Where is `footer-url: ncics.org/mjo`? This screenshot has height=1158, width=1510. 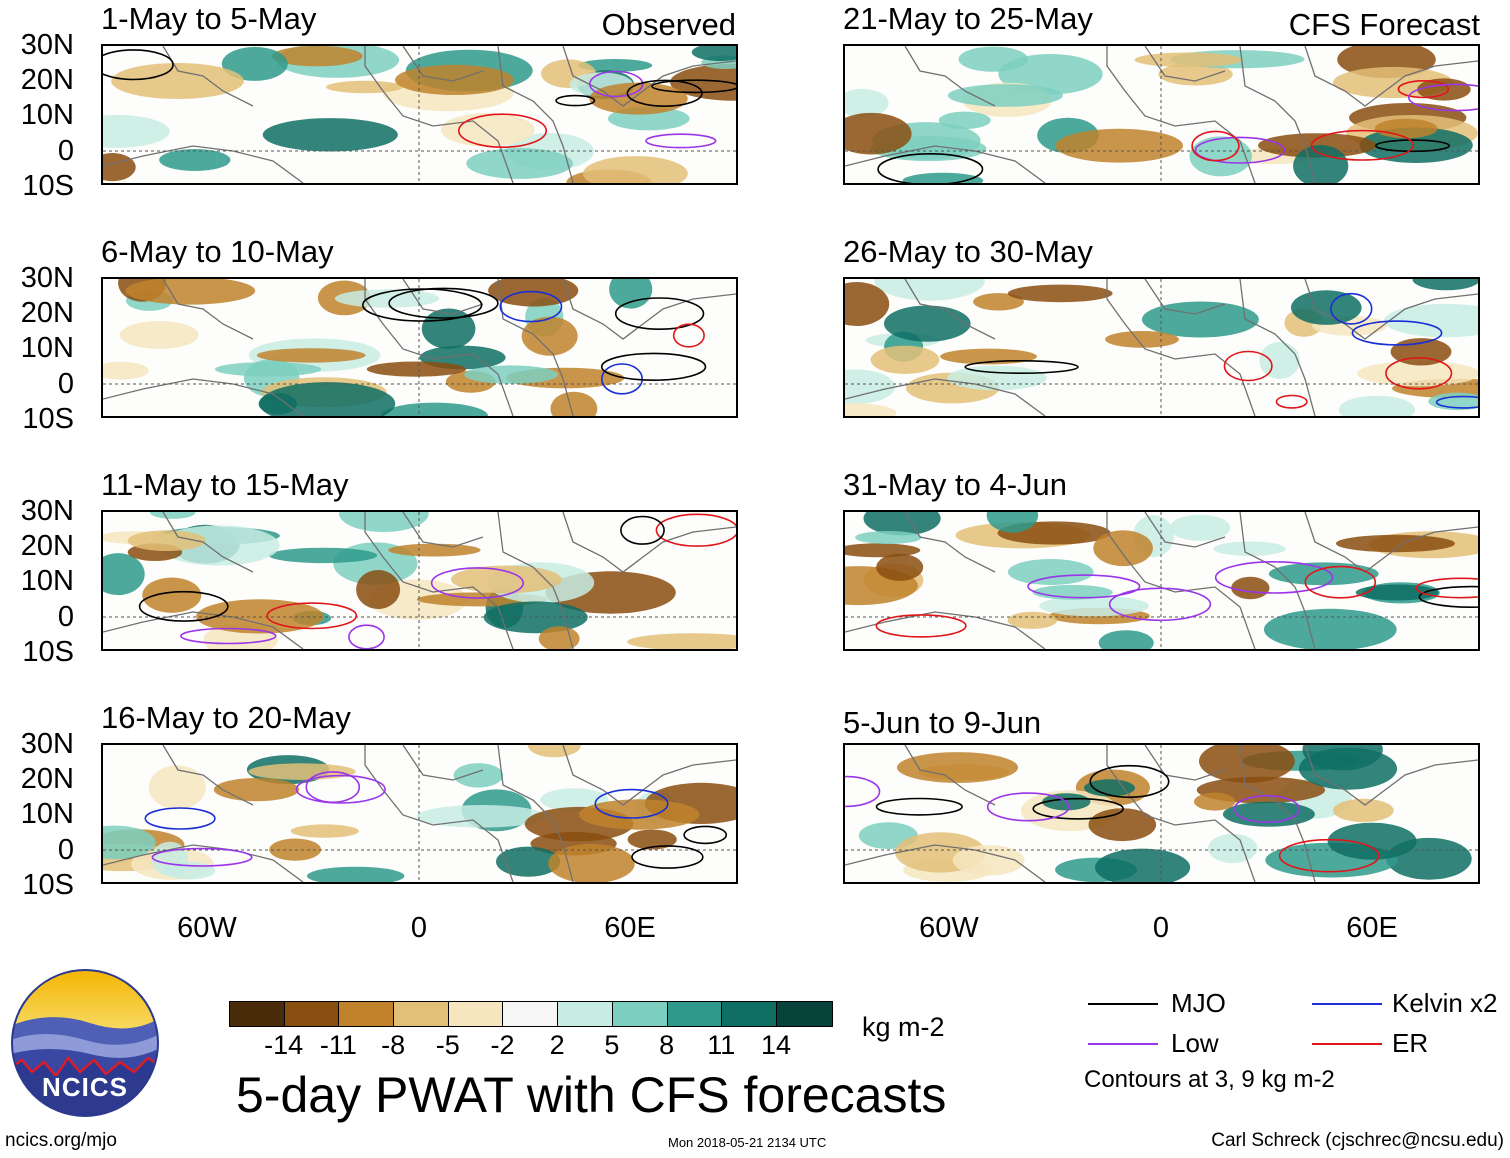
footer-url: ncics.org/mjo is located at coordinates (61, 1140).